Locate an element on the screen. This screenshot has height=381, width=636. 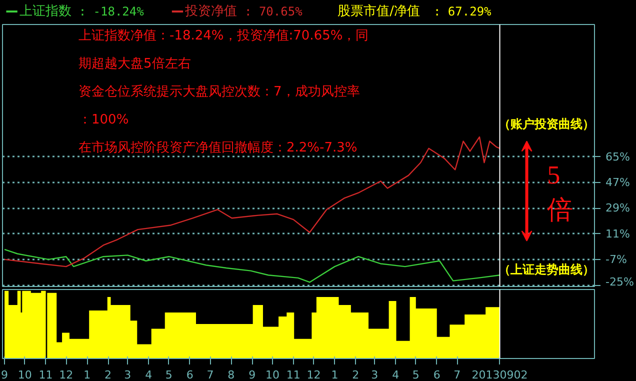
annotation: （上证走势曲线） is located at coordinates (546, 269).